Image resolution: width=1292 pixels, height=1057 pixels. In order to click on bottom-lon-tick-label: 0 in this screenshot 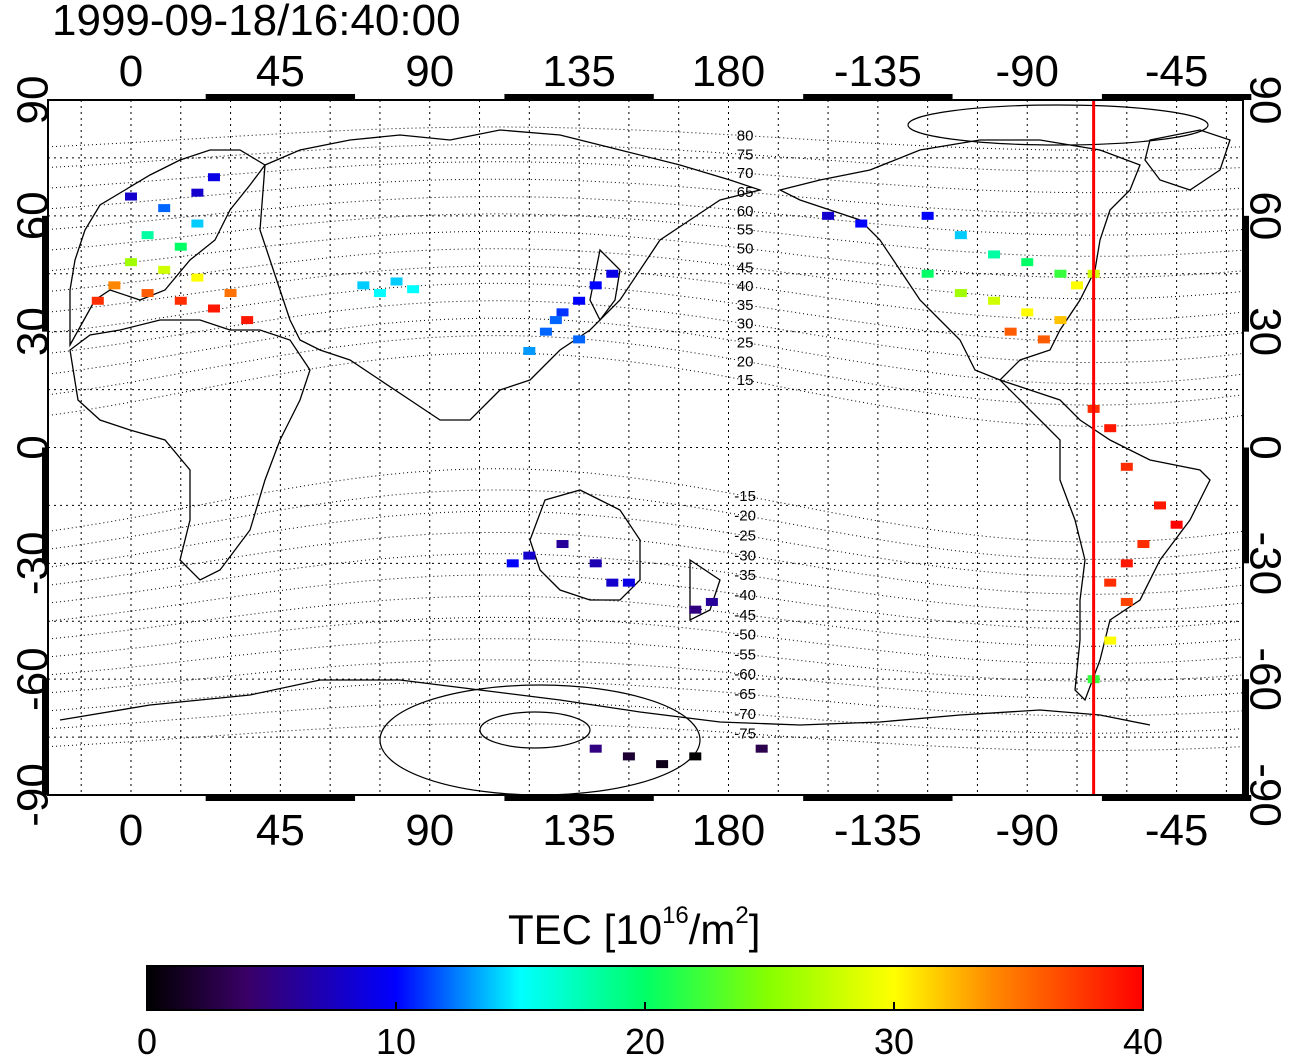, I will do `click(131, 830)`.